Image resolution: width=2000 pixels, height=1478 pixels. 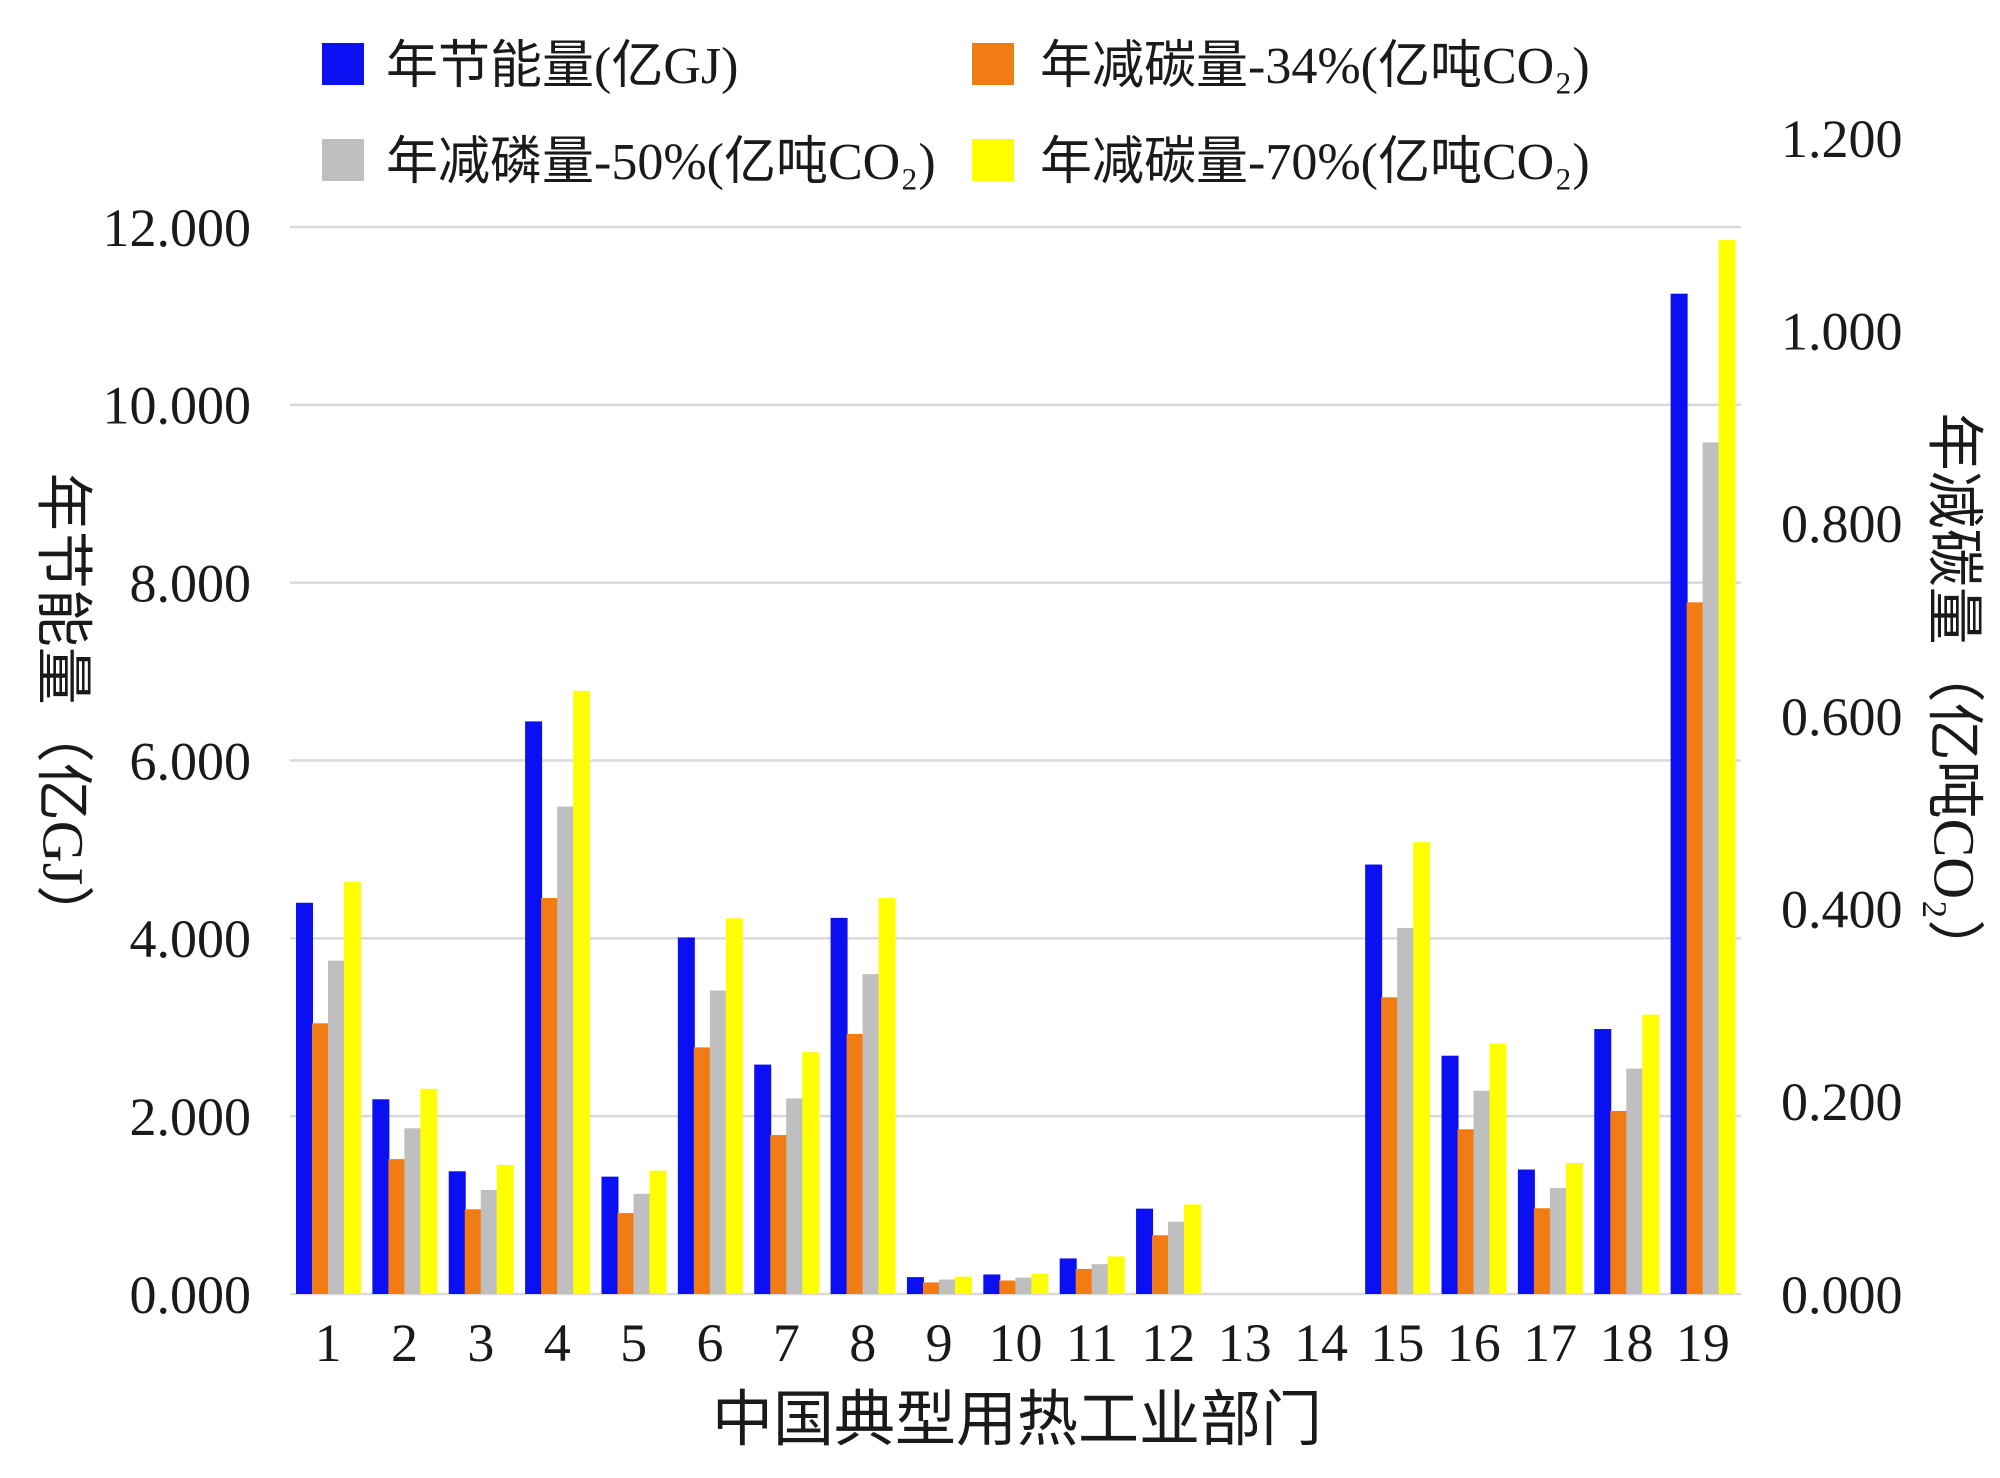 What do you see at coordinates (191, 761) in the screenshot?
I see `left-axis-tick-label: 6.000` at bounding box center [191, 761].